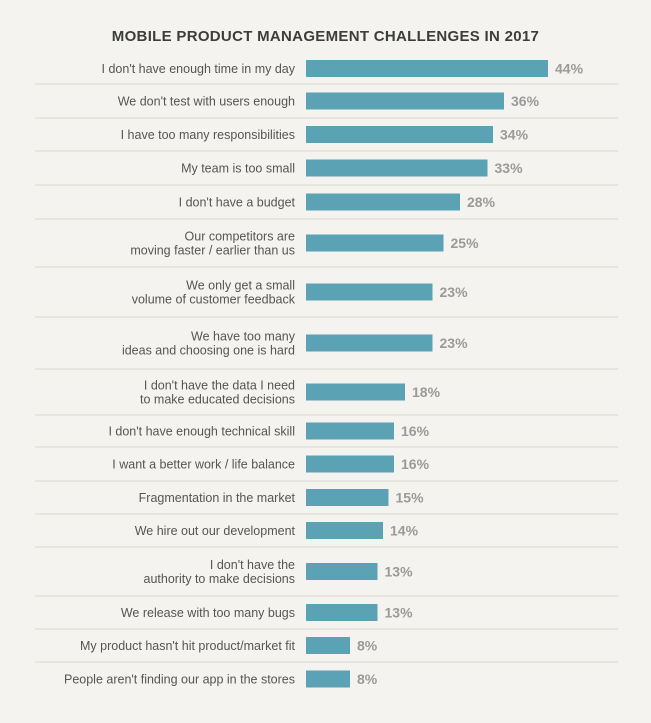 This screenshot has height=723, width=651. What do you see at coordinates (404, 531) in the screenshot?
I see `value-label: 14%` at bounding box center [404, 531].